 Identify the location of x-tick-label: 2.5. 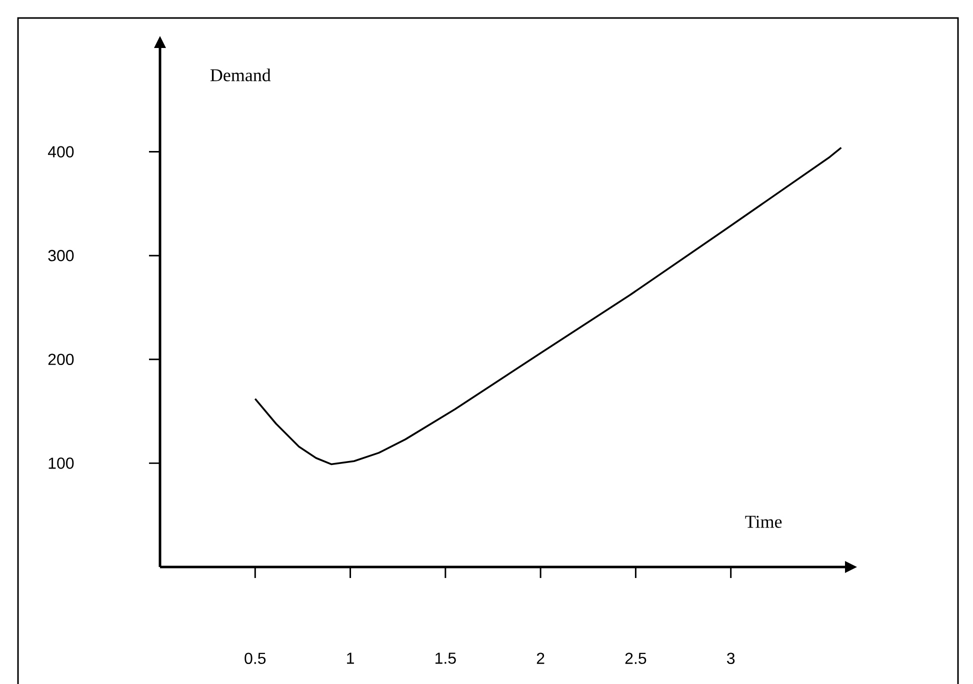
(635, 658).